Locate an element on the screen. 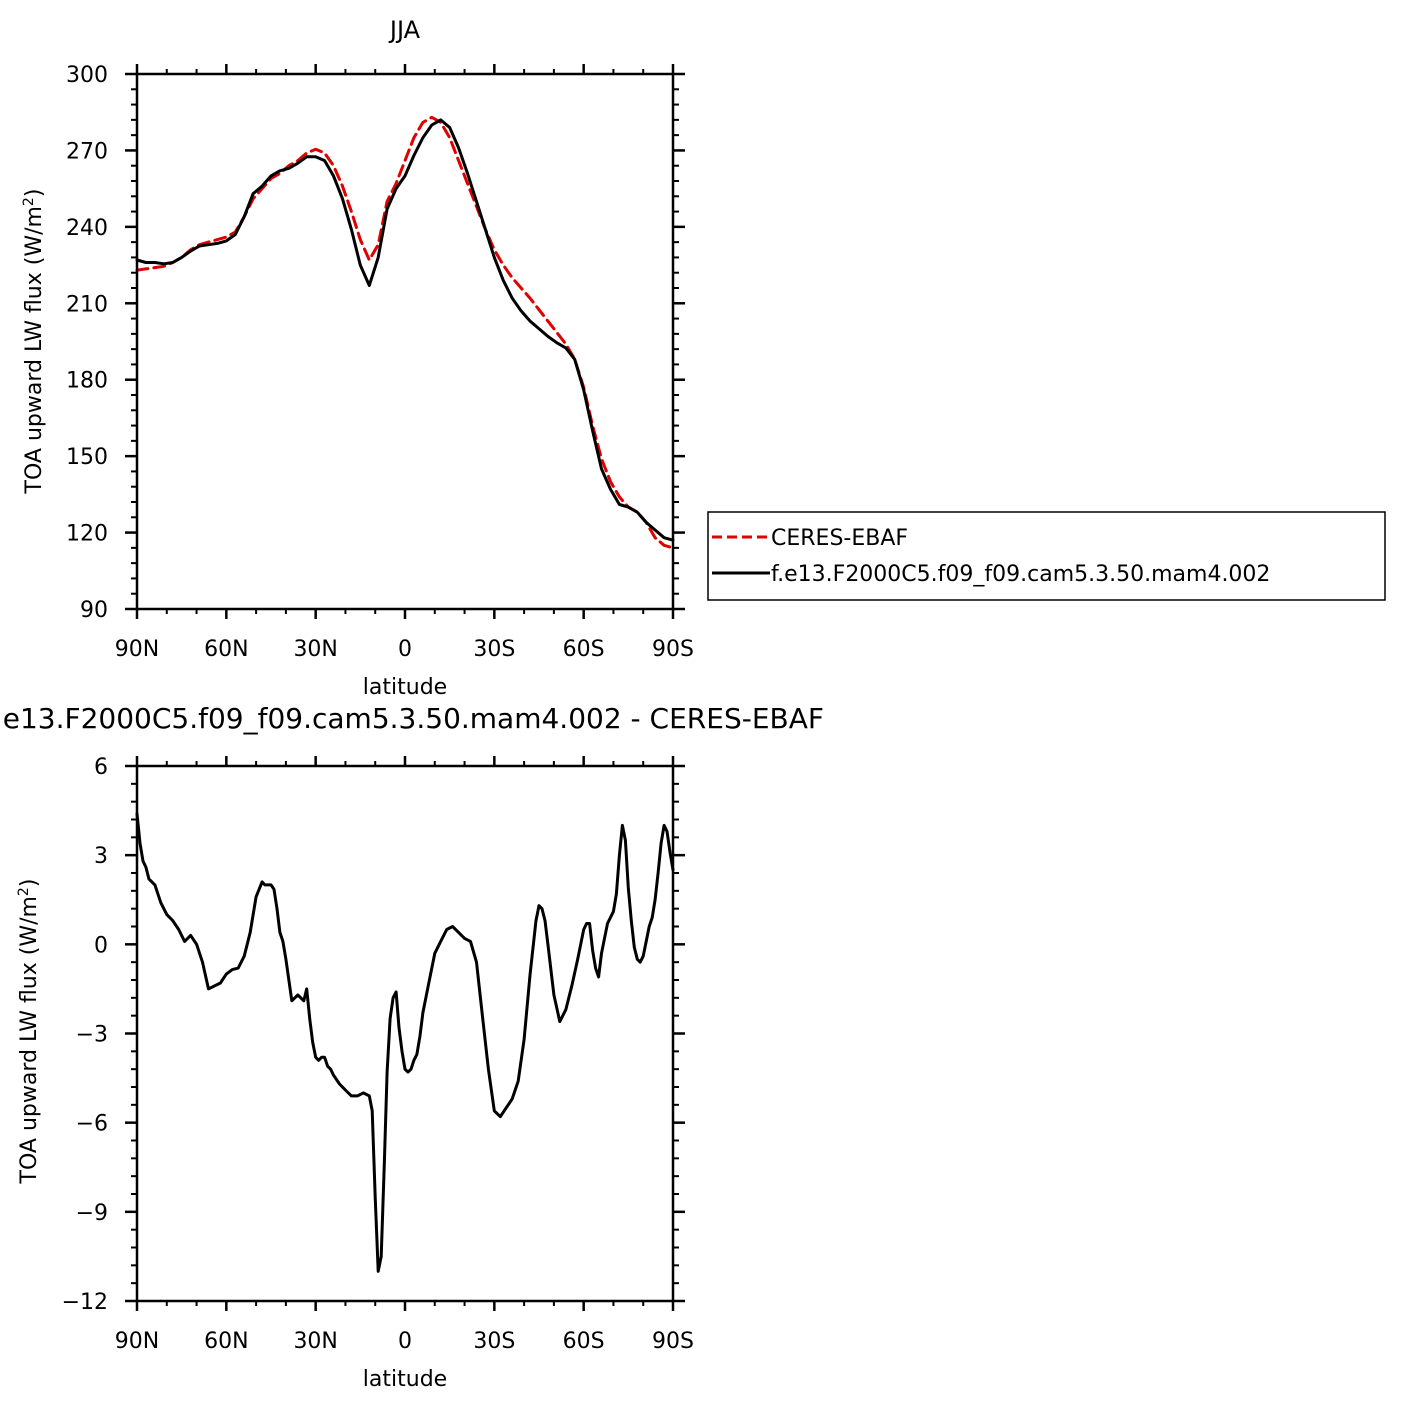 Image resolution: width=1405 pixels, height=1402 pixels. bottom-panel-ylabel: TOA upward LW flux (W/m2) is located at coordinates (29, 1032).